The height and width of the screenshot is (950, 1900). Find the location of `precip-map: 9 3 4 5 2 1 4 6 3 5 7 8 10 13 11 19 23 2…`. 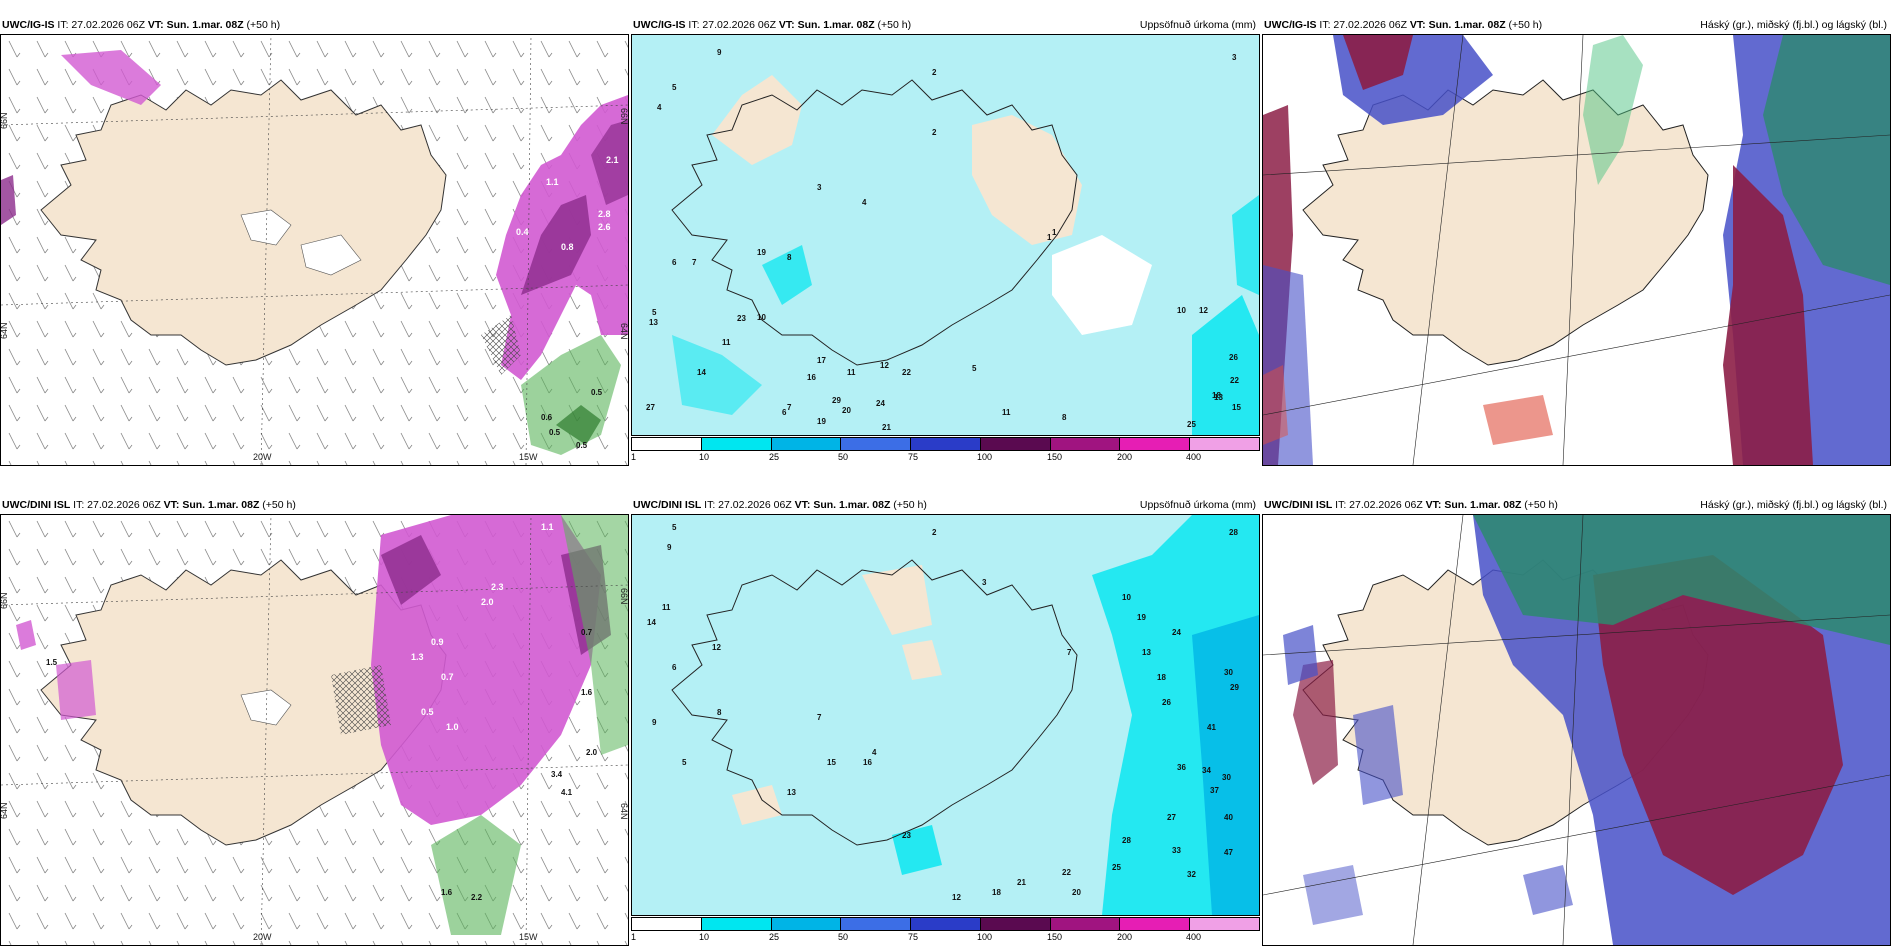

precip-map: 9 3 4 5 2 1 4 6 3 5 7 8 10 13 11 19 23 2… is located at coordinates (945, 235).